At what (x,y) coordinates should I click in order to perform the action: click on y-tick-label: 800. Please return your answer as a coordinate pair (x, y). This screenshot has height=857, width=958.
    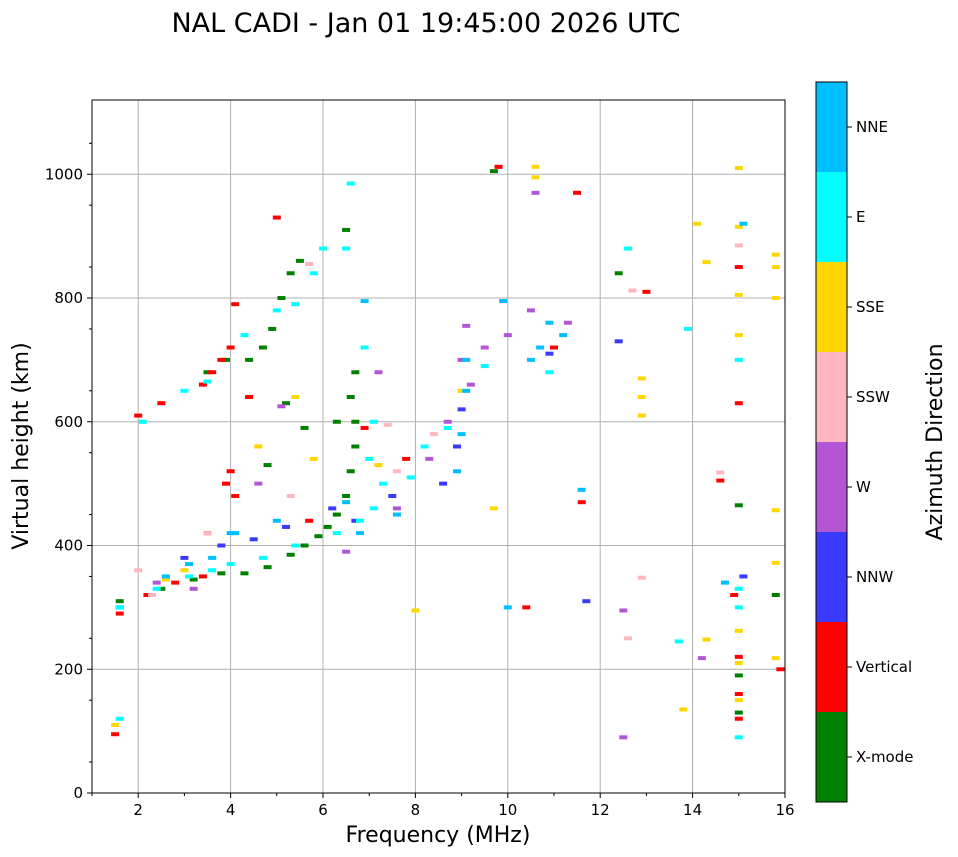
    Looking at the image, I should click on (68, 298).